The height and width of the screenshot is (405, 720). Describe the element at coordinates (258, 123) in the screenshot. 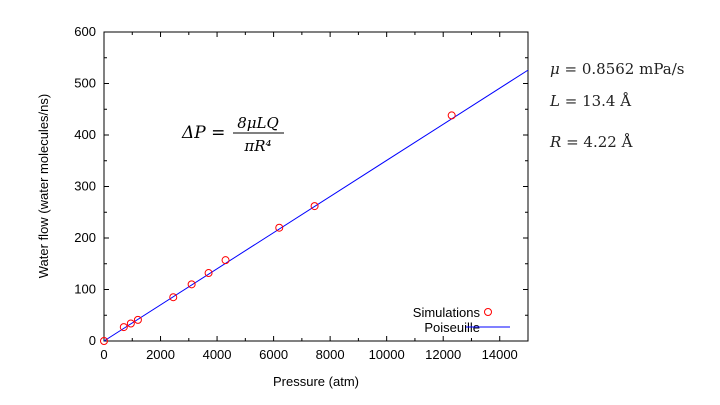

I see `equation-numerator: 8μLQ` at that location.